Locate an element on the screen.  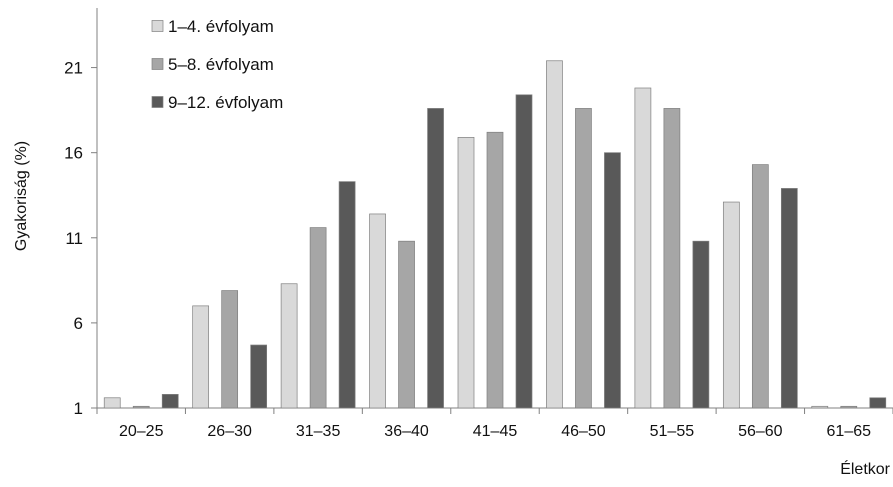
x-tick-label: 56–60 is located at coordinates (760, 431).